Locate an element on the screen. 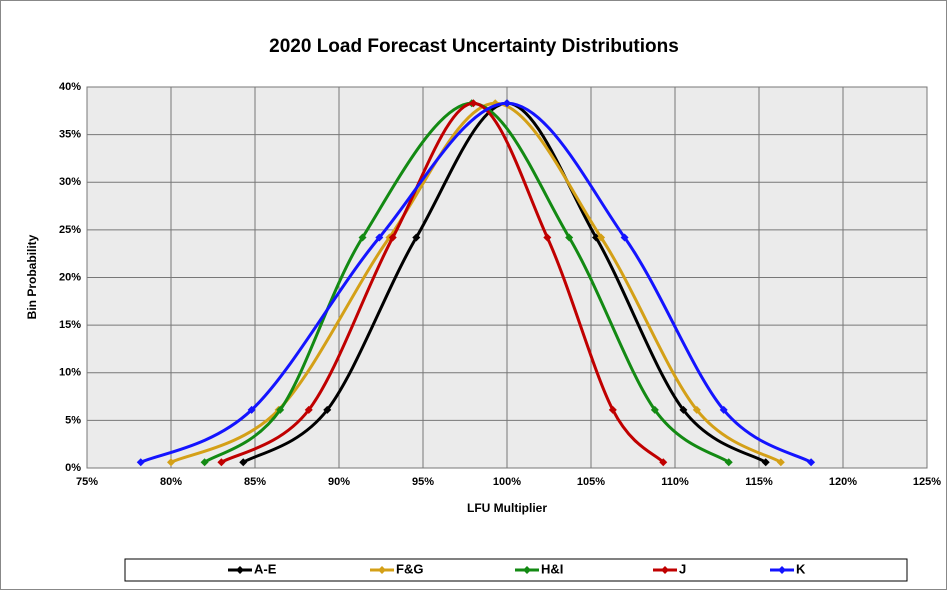  x-tick-label: 115% is located at coordinates (759, 482).